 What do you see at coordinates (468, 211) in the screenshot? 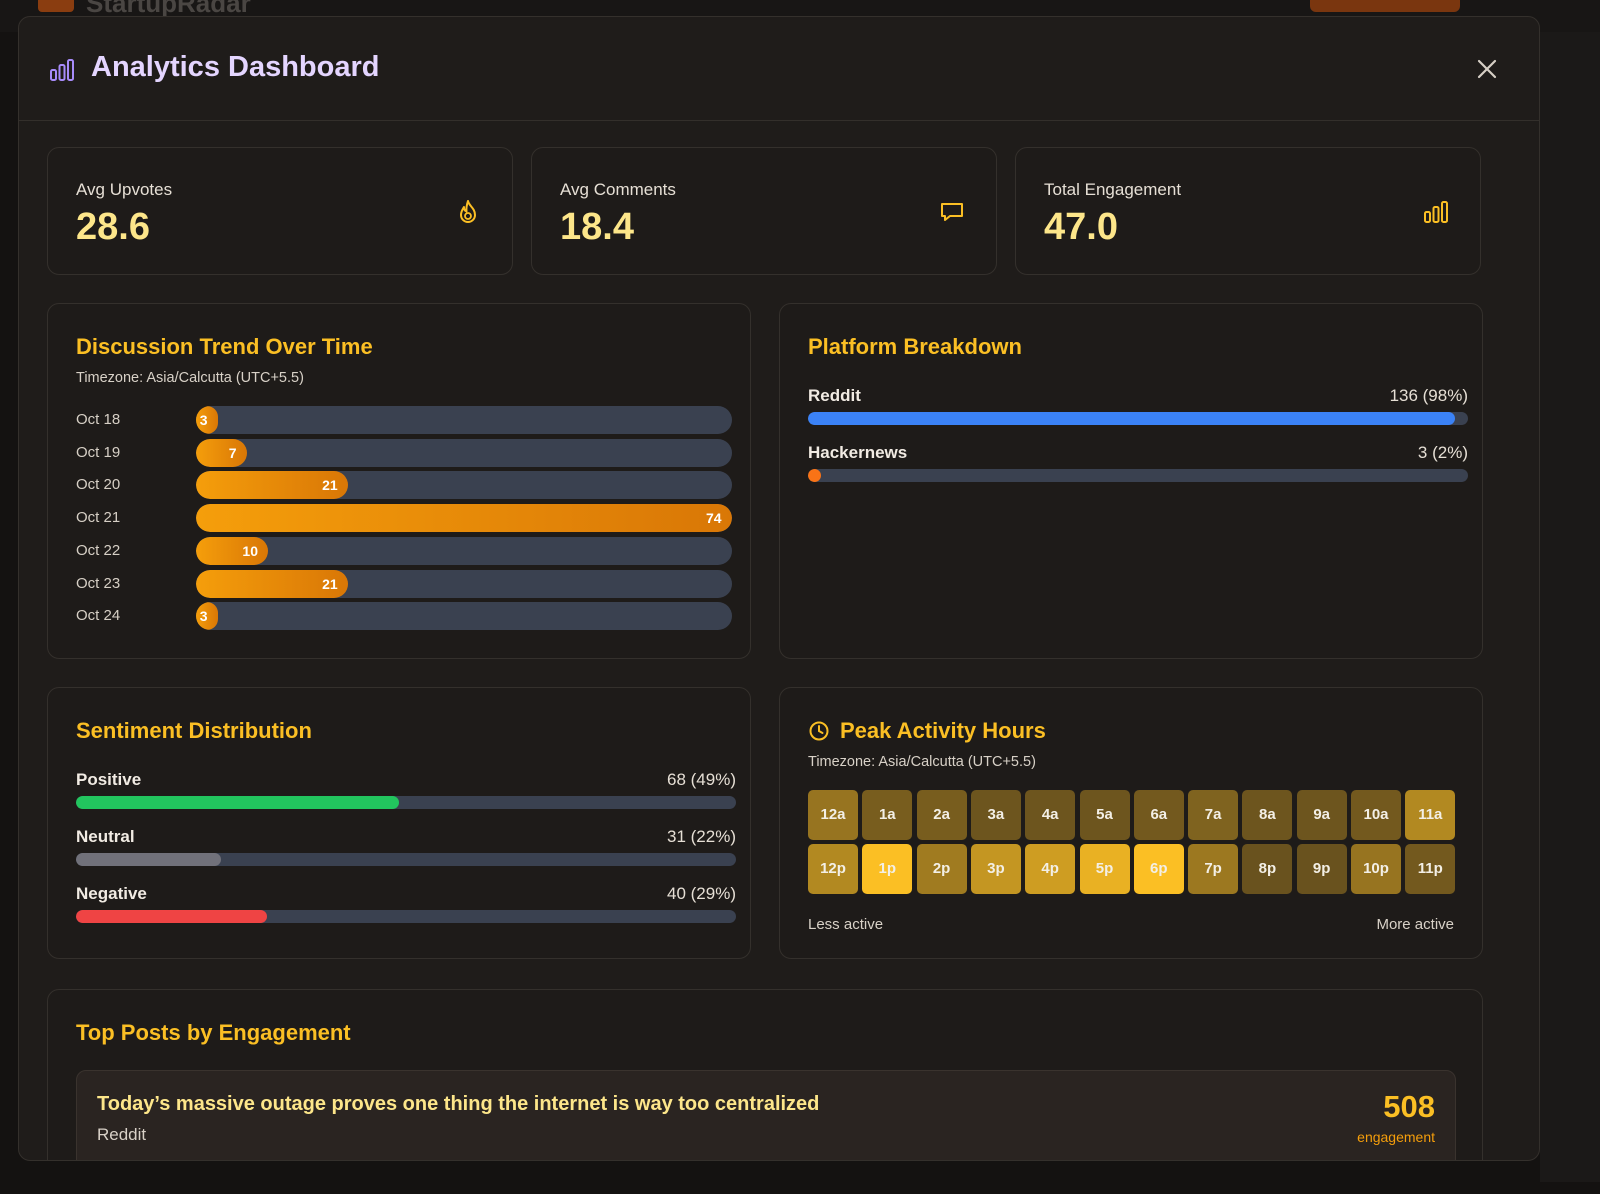
I see `flame-icon` at bounding box center [468, 211].